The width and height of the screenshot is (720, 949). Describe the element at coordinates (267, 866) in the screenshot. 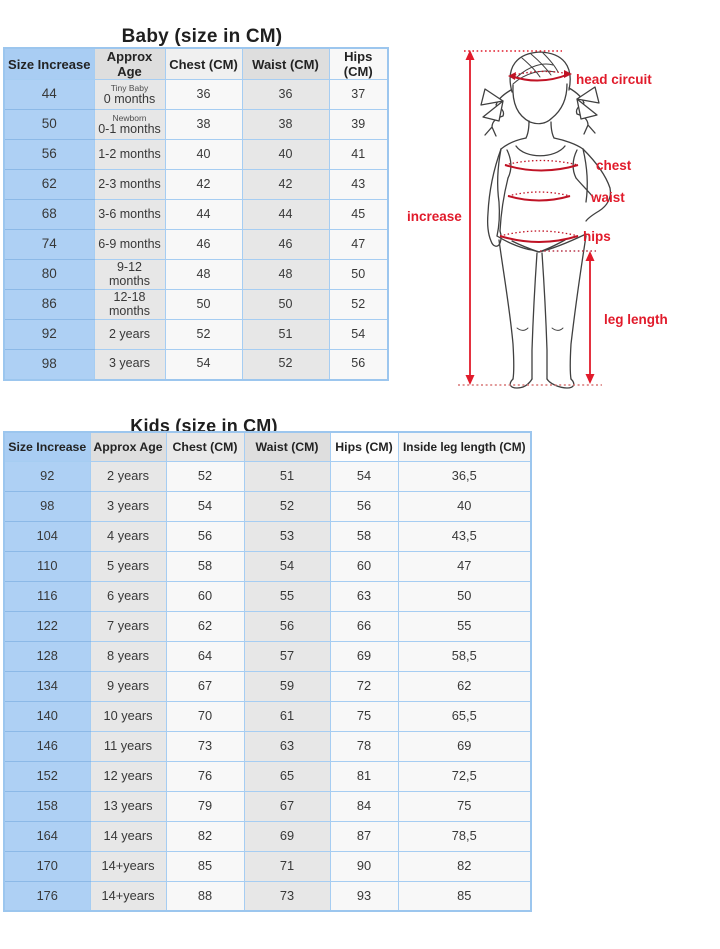

I see `table-row: 170 14+years 85 71 90 82` at that location.